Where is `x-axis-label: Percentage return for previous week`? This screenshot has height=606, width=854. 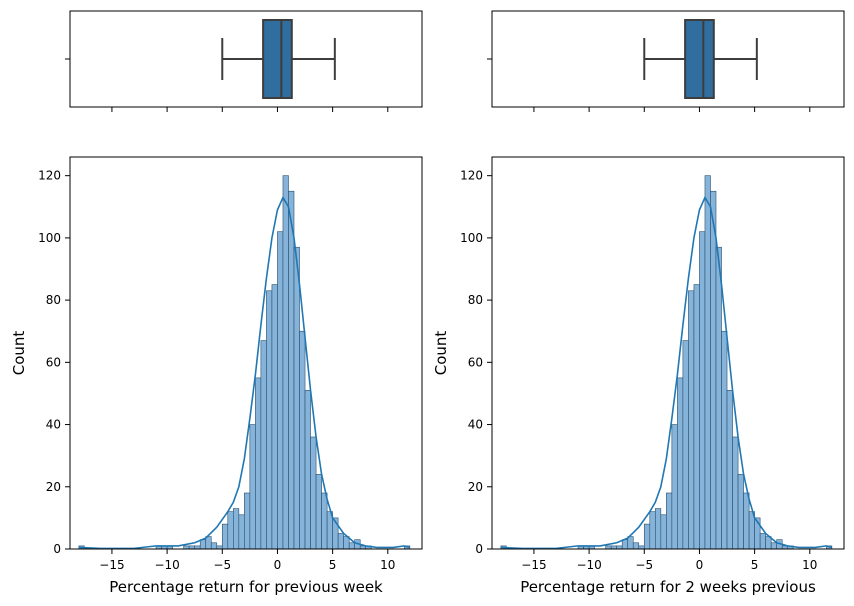
x-axis-label: Percentage return for previous week is located at coordinates (246, 587).